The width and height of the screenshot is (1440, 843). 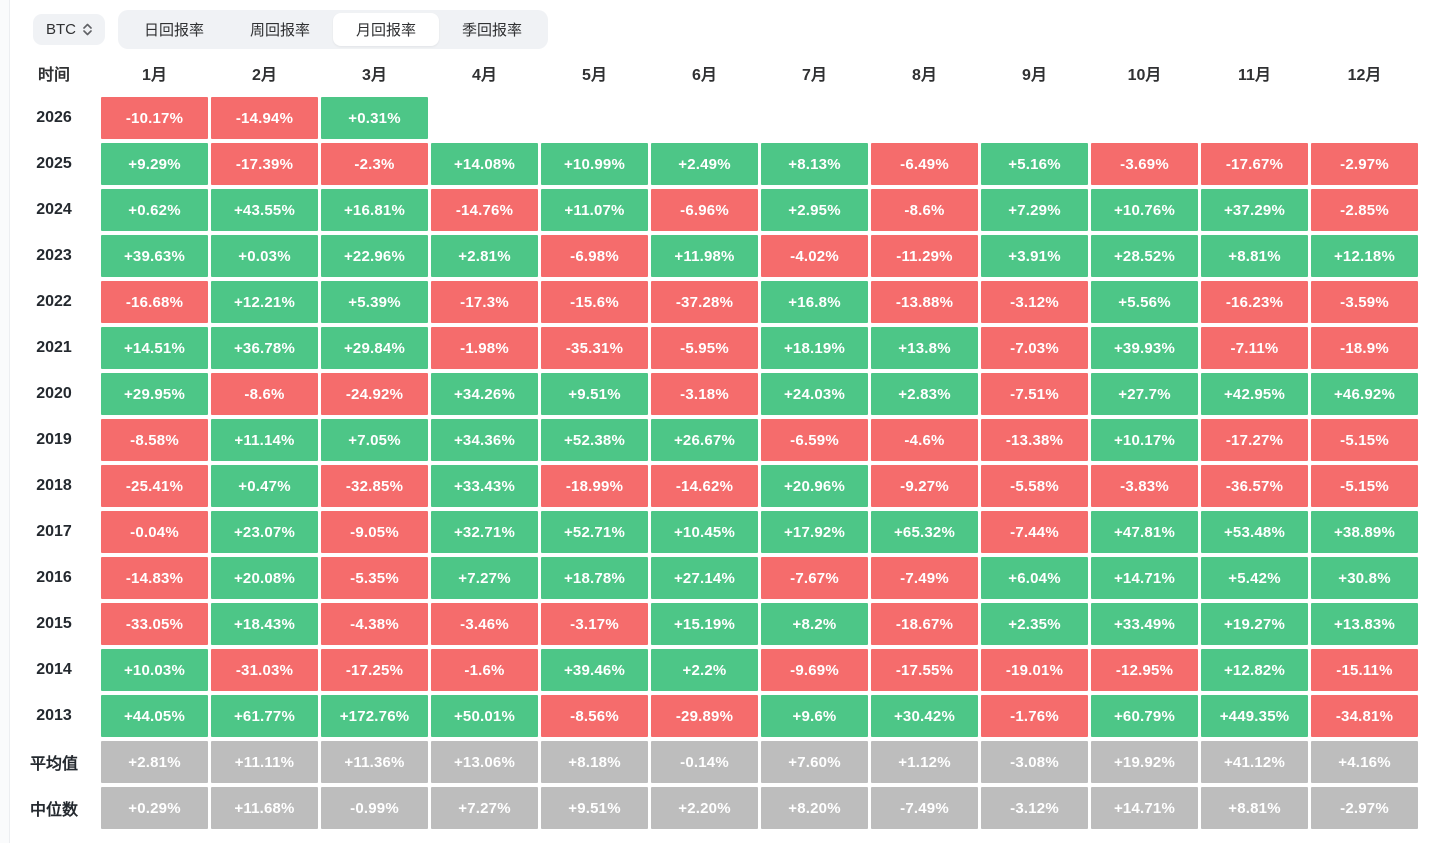 What do you see at coordinates (264, 762) in the screenshot?
I see `return-cell: +11.11%` at bounding box center [264, 762].